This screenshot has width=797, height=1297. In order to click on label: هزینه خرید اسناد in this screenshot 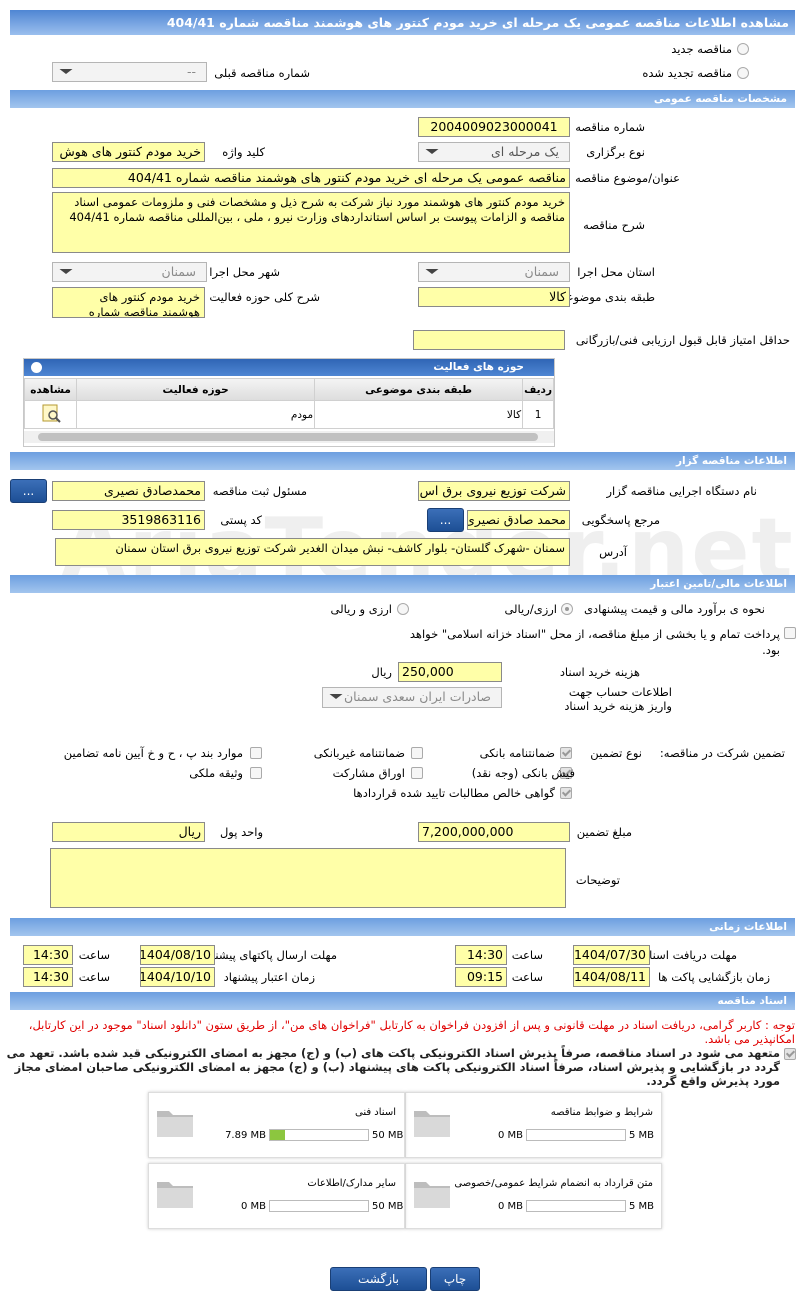, I will do `click(599, 672)`.